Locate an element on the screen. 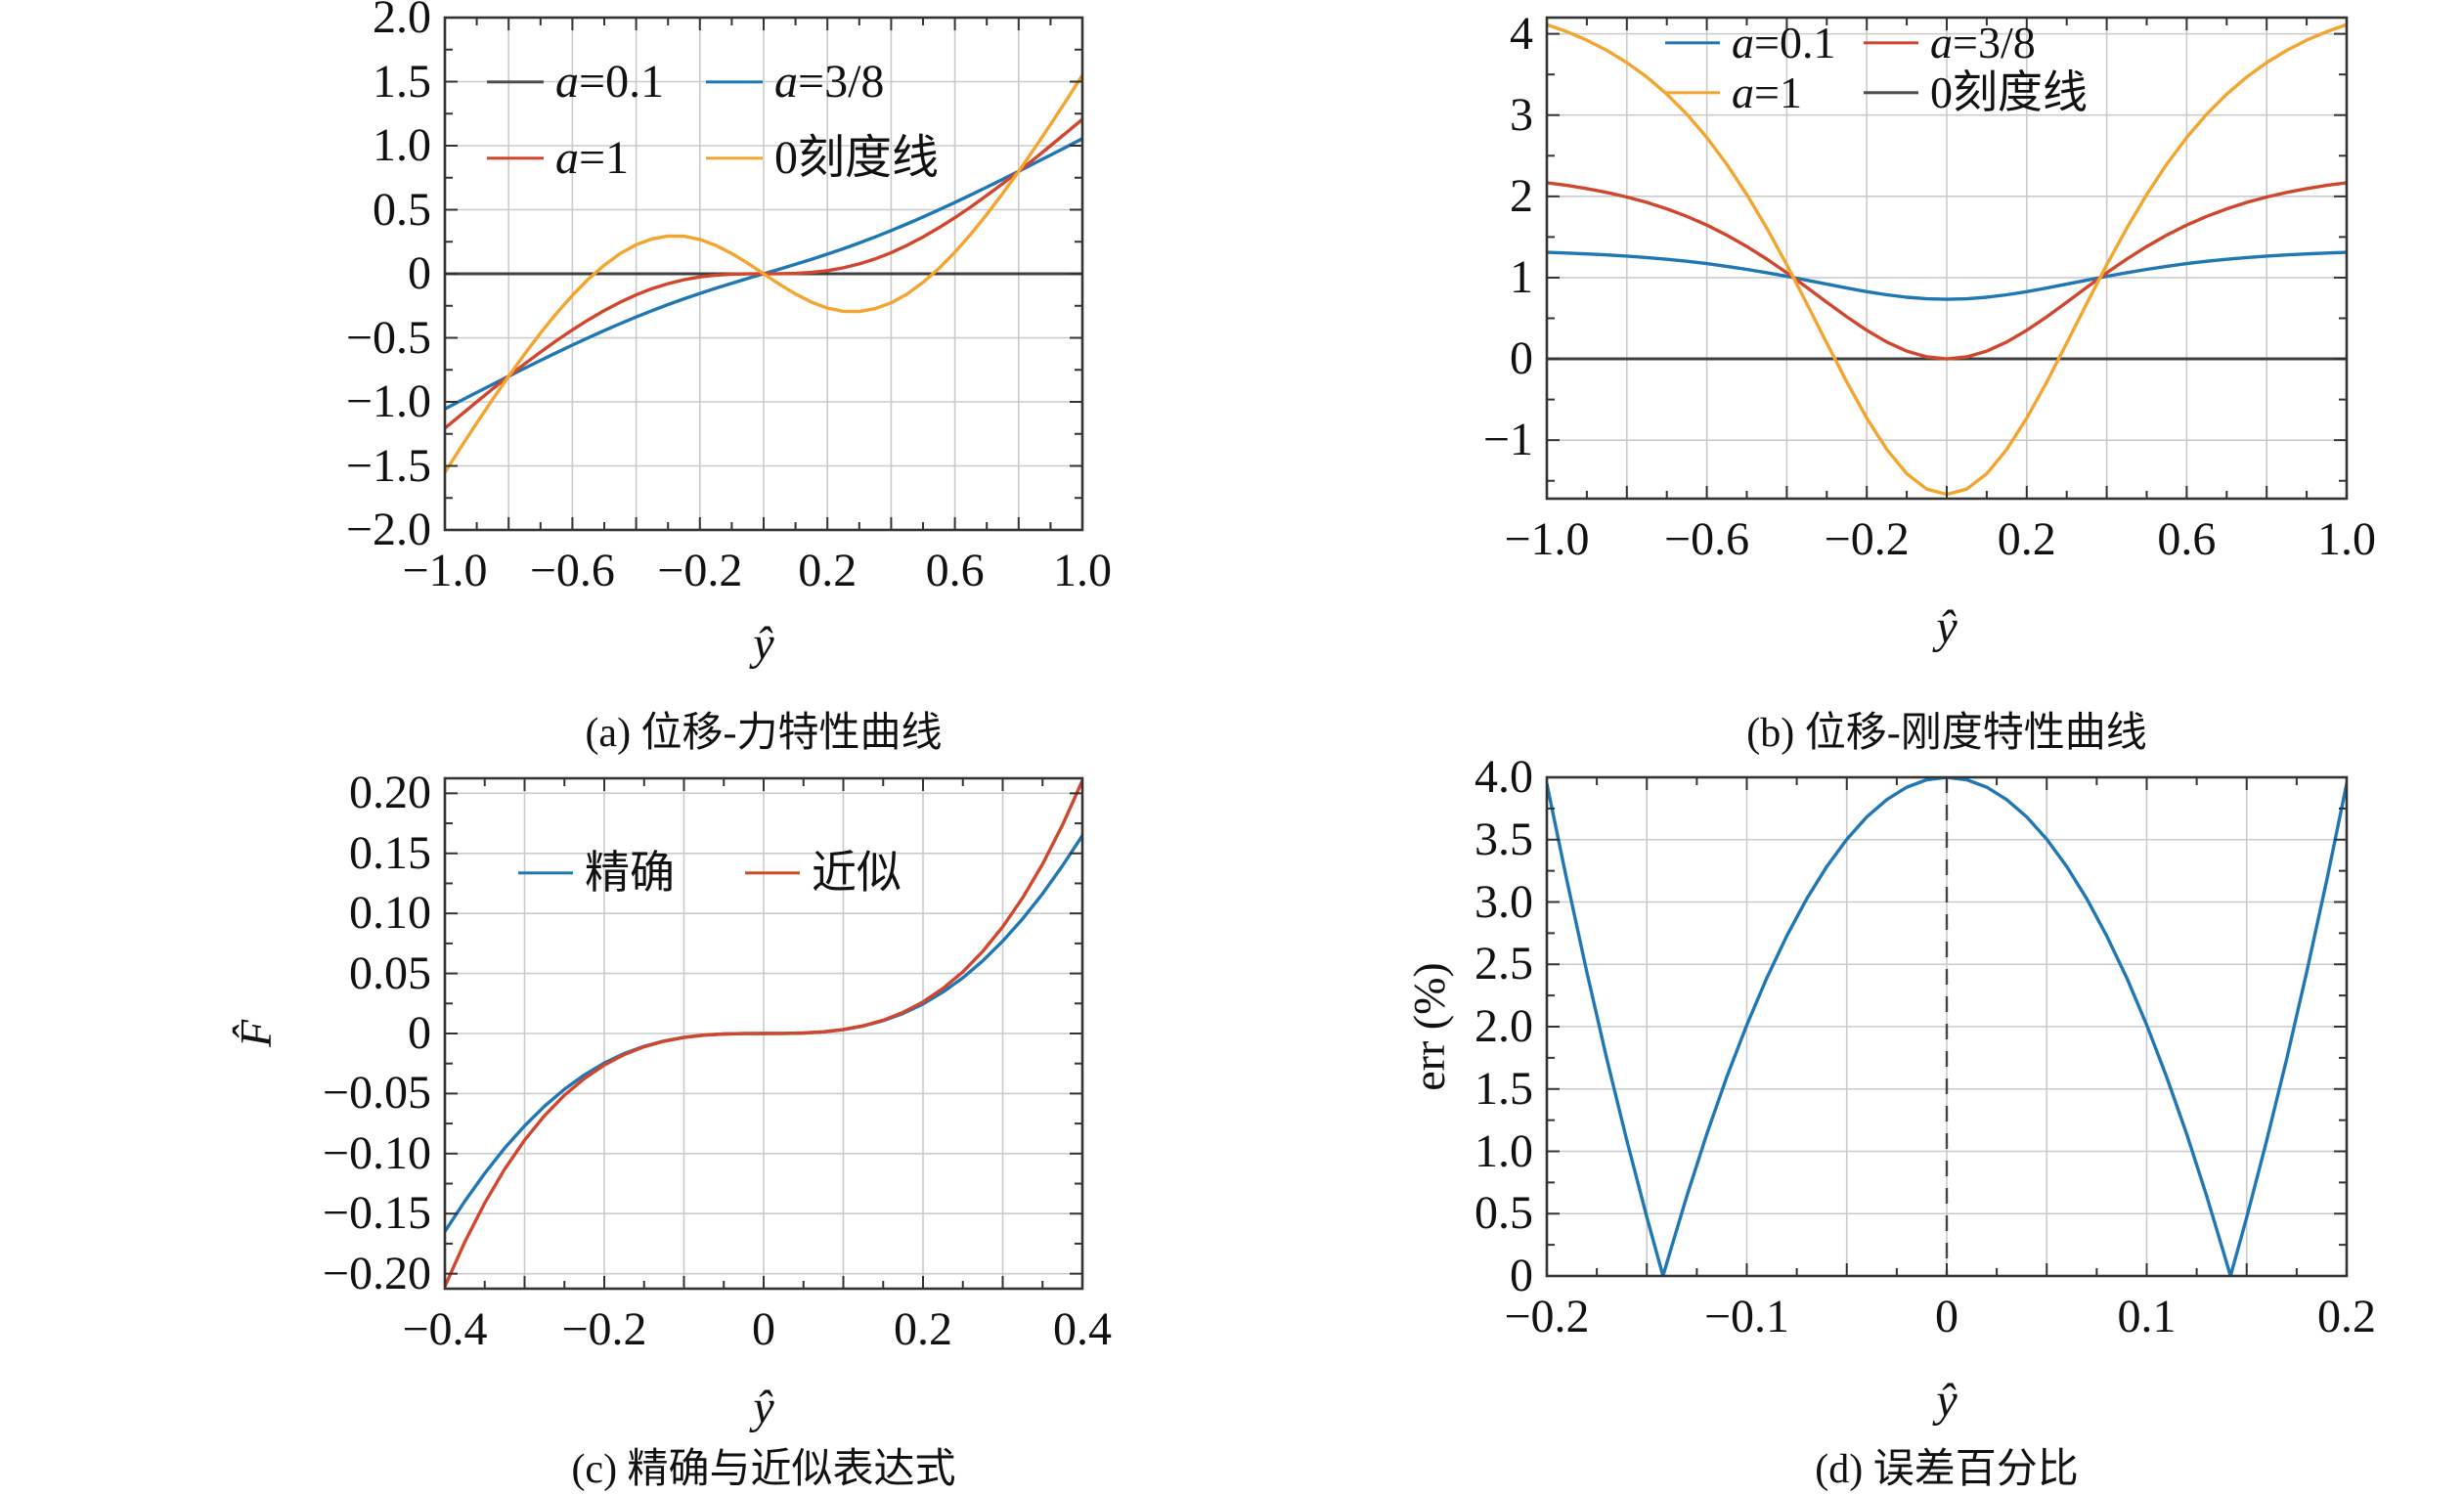 This screenshot has width=2464, height=1495. panel-b is located at coordinates (1947, 259).